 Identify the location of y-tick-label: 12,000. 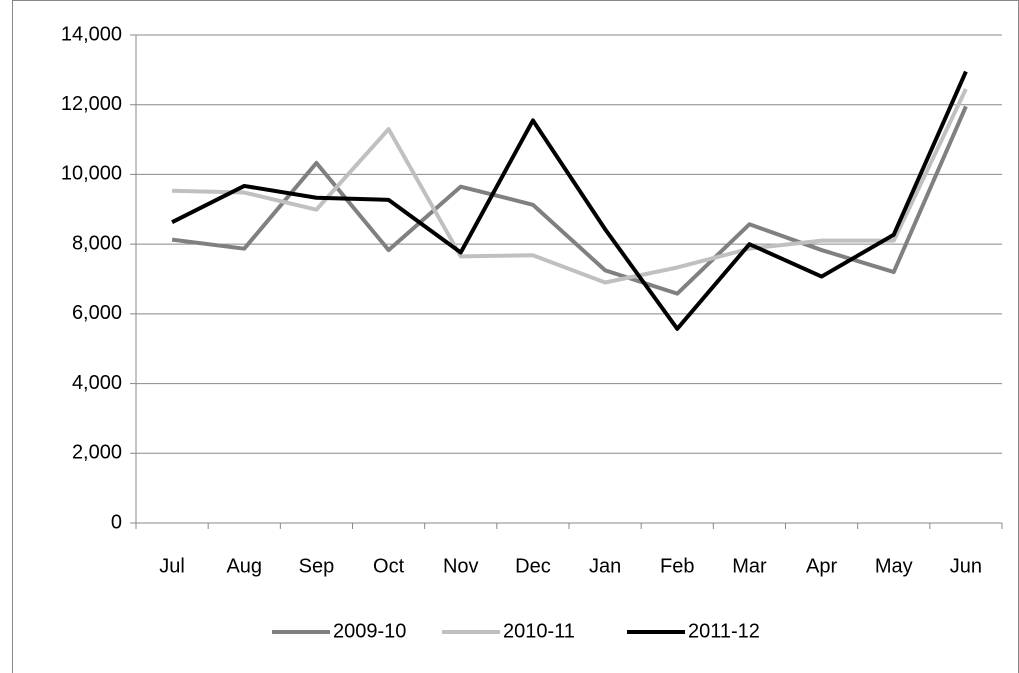
(91, 104).